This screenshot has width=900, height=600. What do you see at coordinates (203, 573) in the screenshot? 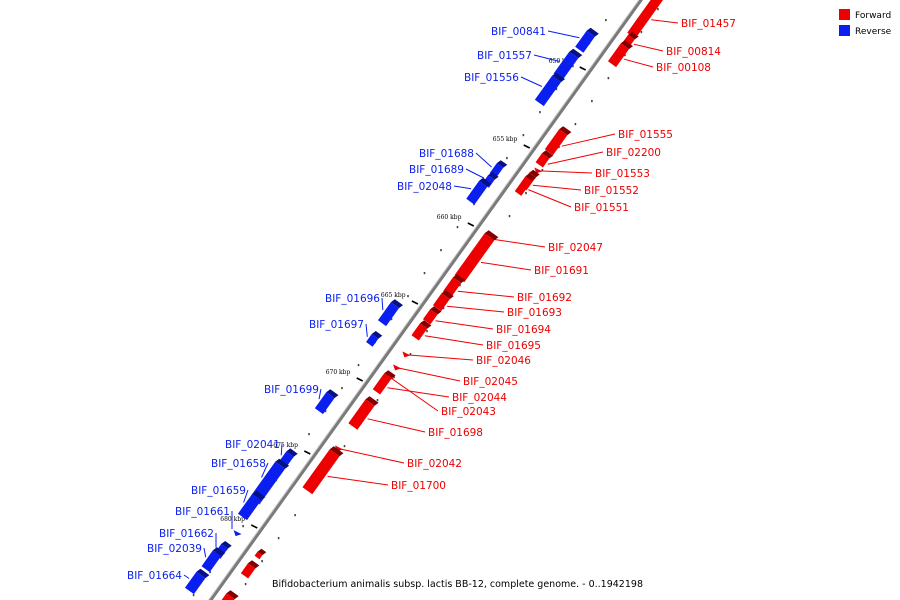
I see `gene-bif_01664-shape-side` at bounding box center [203, 573].